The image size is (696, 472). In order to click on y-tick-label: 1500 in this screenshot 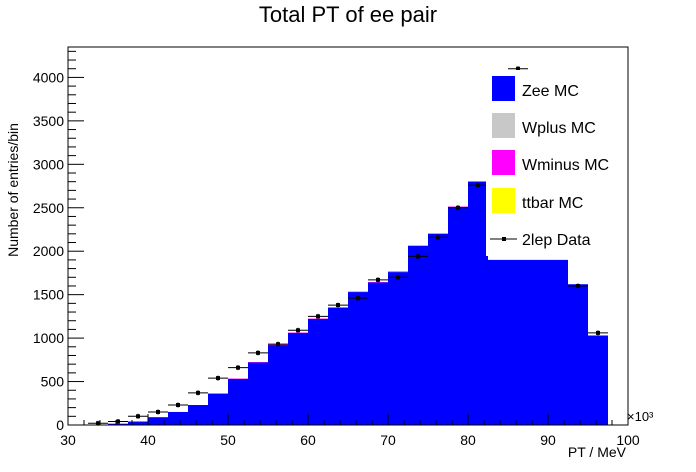, I will do `click(48, 295)`.